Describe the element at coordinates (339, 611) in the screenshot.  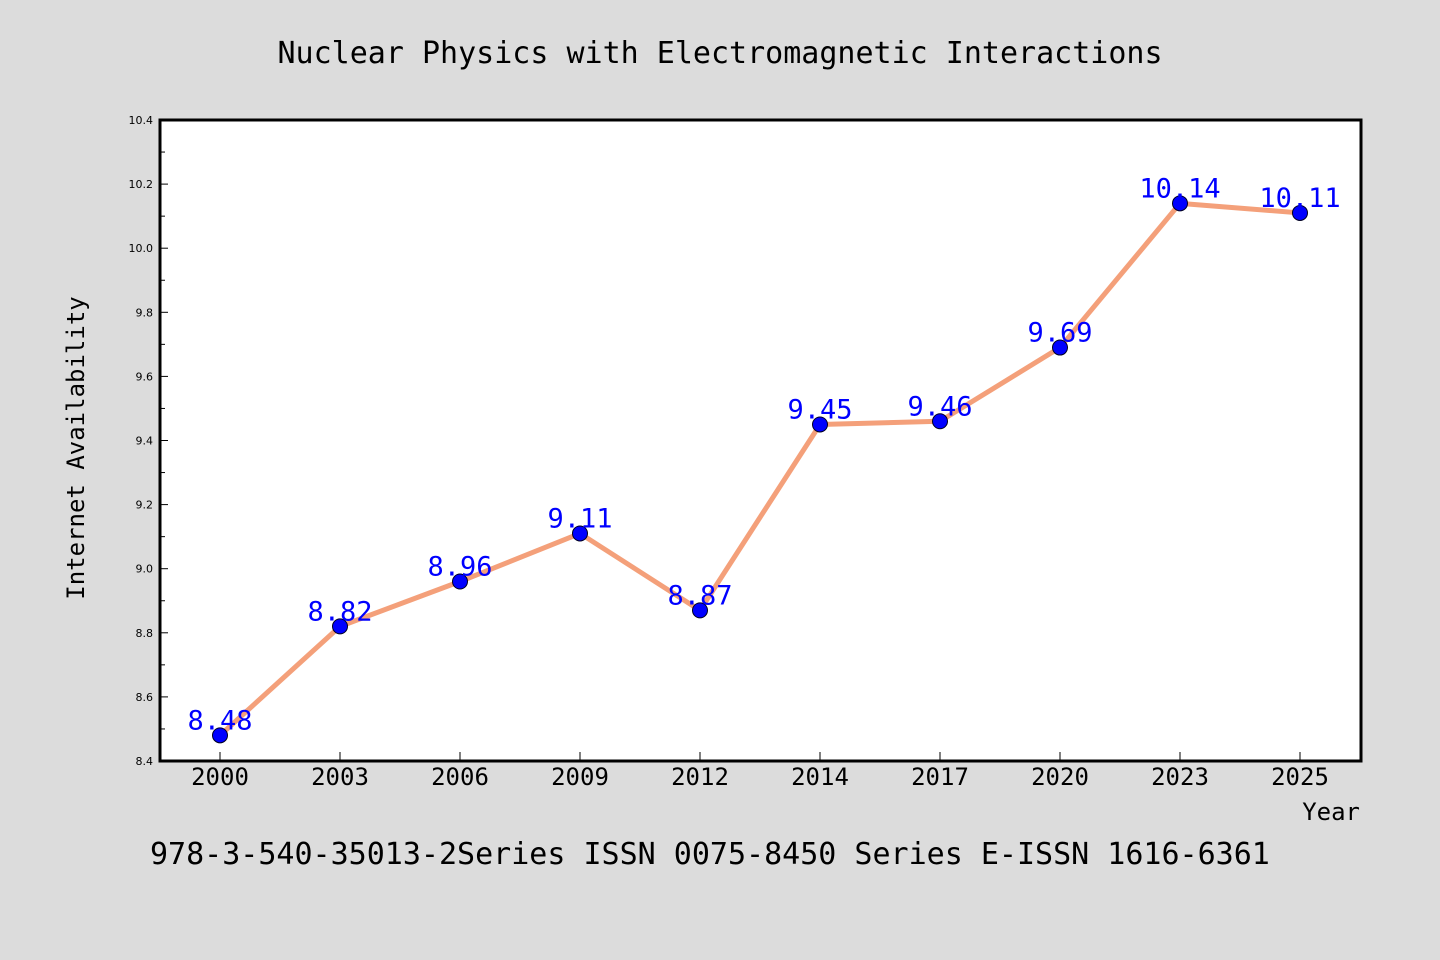
I see `data-label: 8.82` at that location.